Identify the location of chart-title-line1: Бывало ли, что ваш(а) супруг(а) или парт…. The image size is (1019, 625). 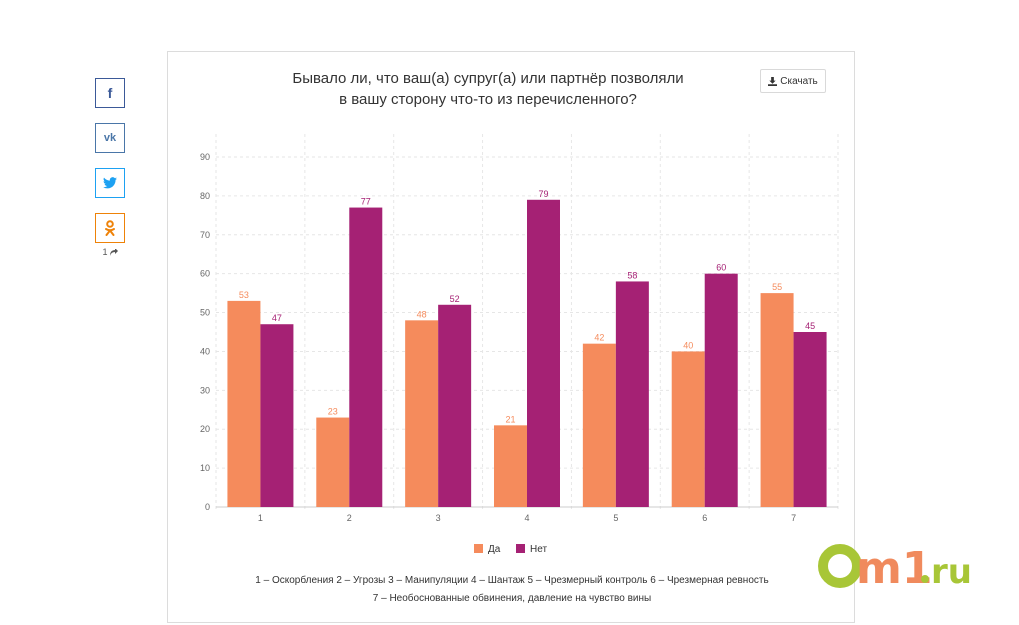
(488, 78).